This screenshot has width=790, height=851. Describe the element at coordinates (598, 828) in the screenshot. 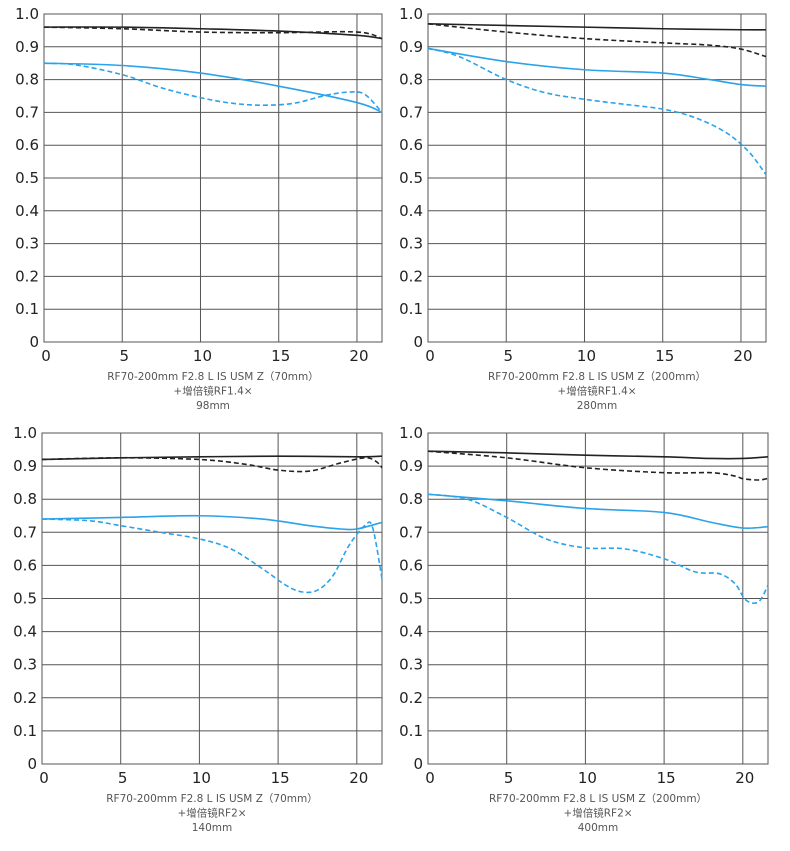

I see `chart-caption-line: 400mm` at that location.